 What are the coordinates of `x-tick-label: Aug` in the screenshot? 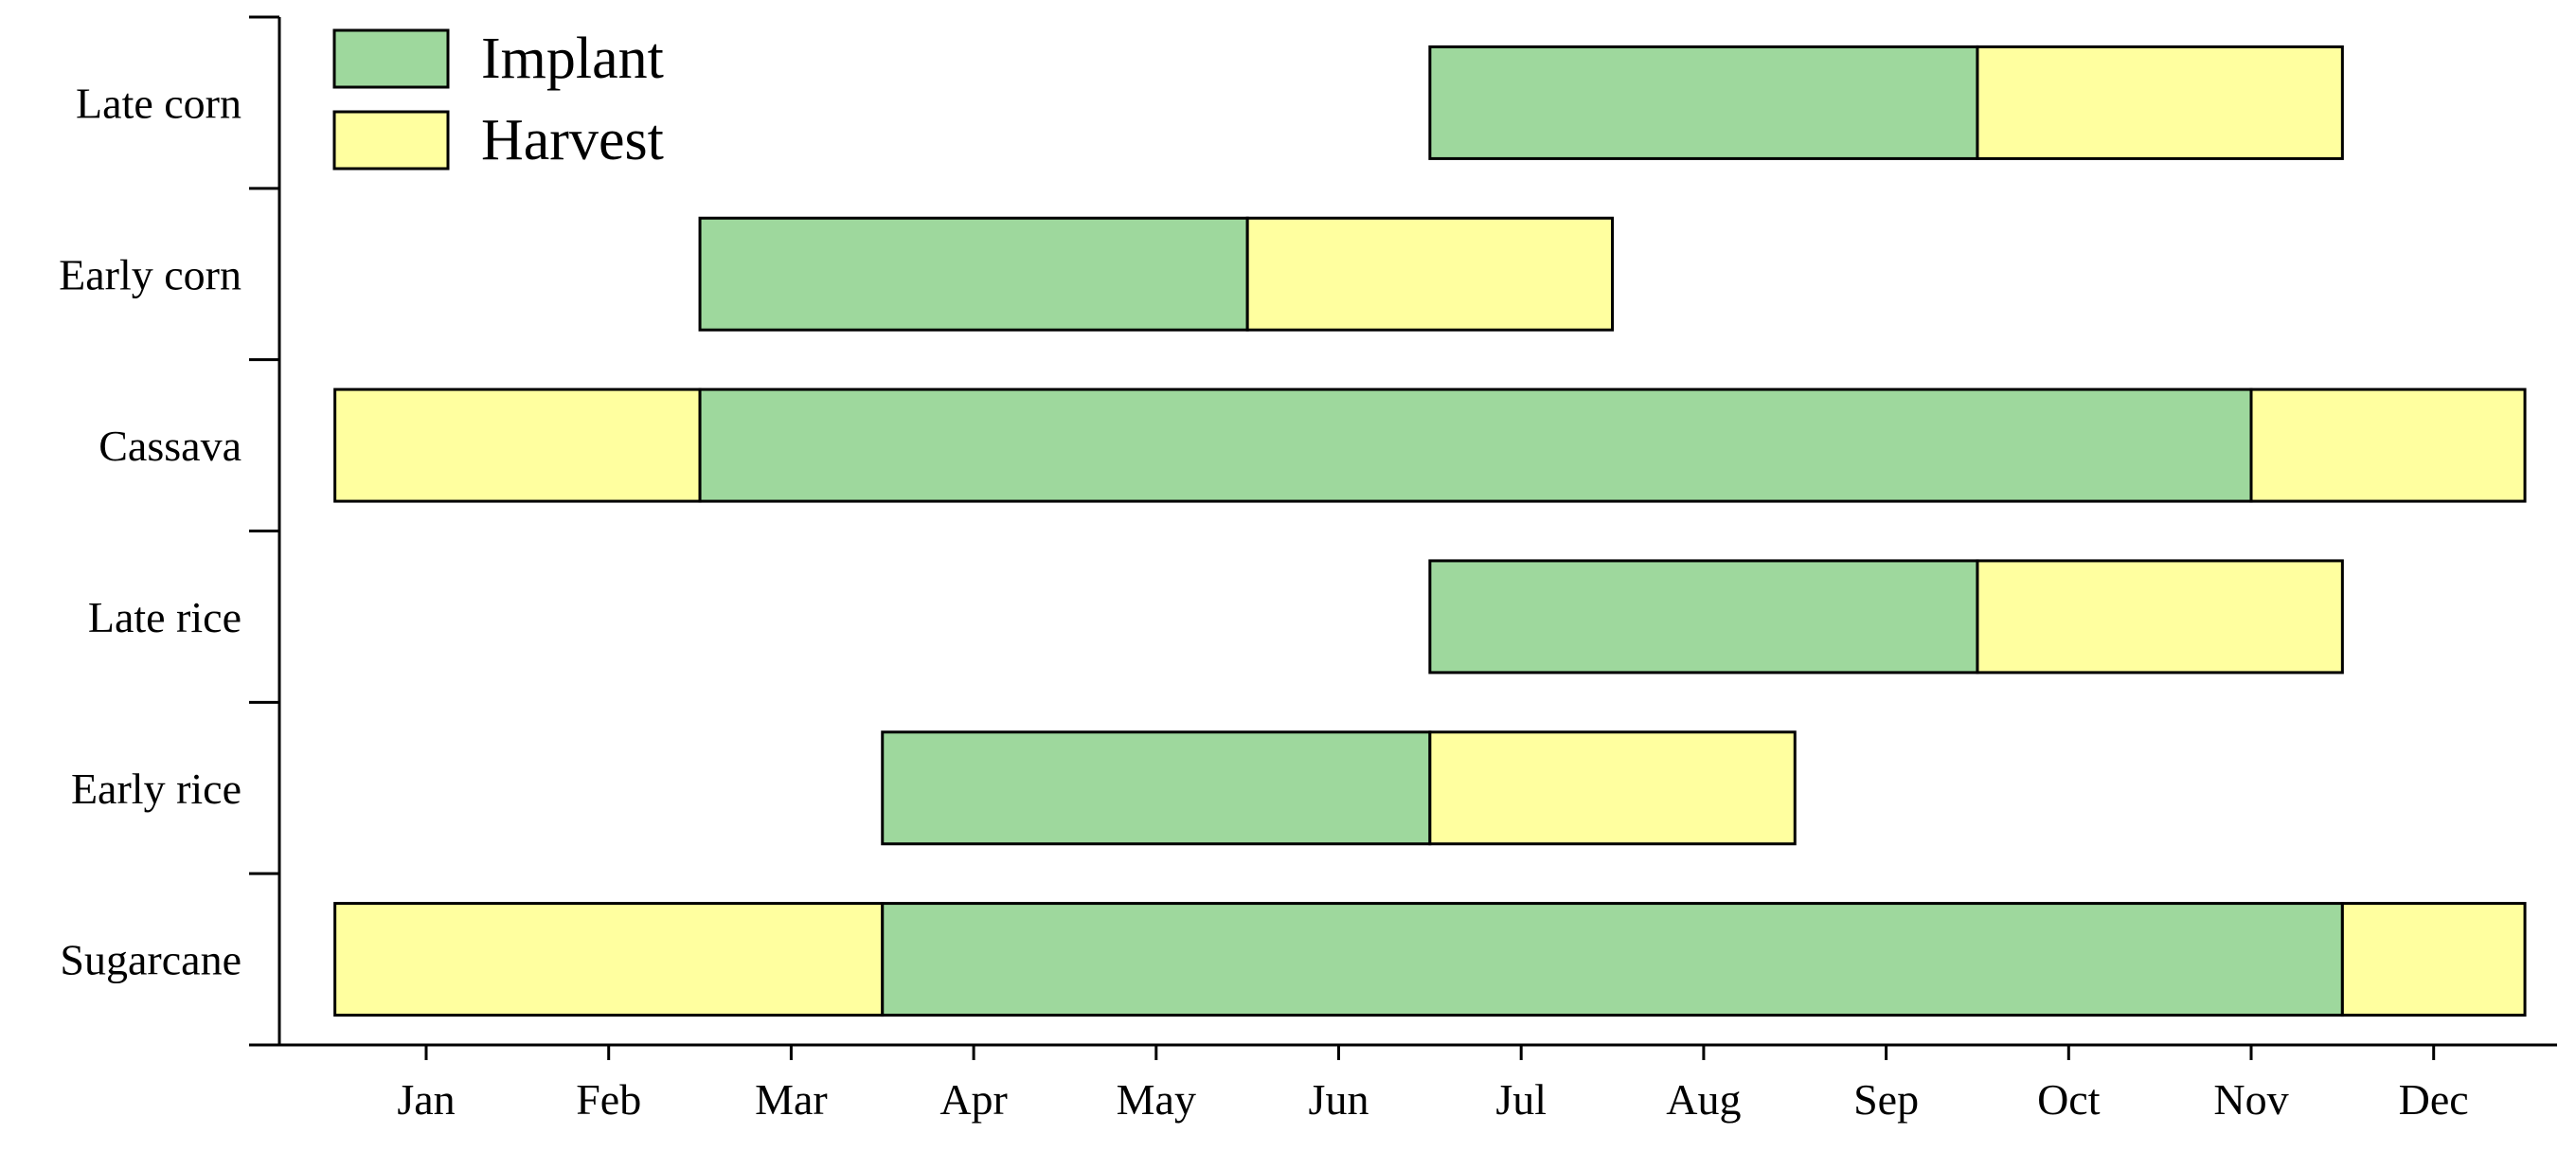 It's located at (1703, 1099).